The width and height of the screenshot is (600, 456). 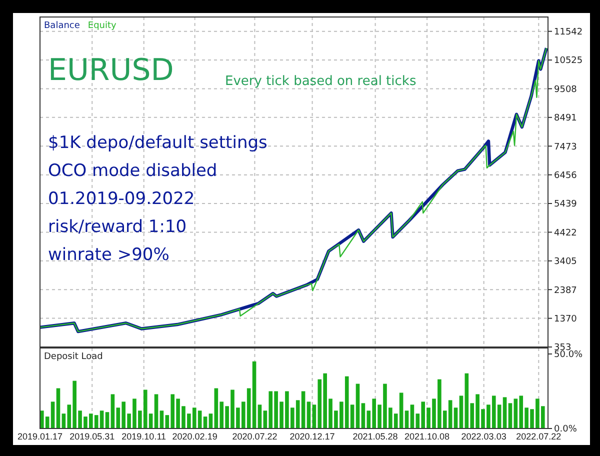 I want to click on annotation: EURUSD, so click(x=111, y=70).